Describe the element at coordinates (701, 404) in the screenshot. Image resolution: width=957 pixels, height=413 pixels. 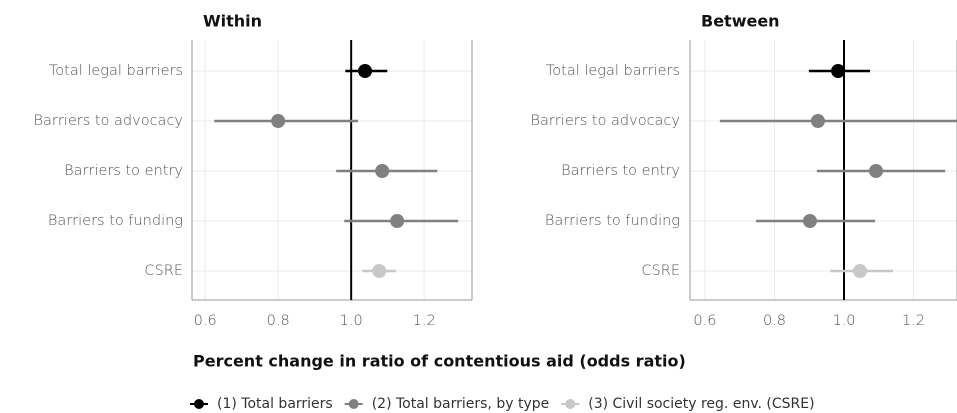
I see `legend-label: (3) Civil society reg. env. (CSRE)` at that location.